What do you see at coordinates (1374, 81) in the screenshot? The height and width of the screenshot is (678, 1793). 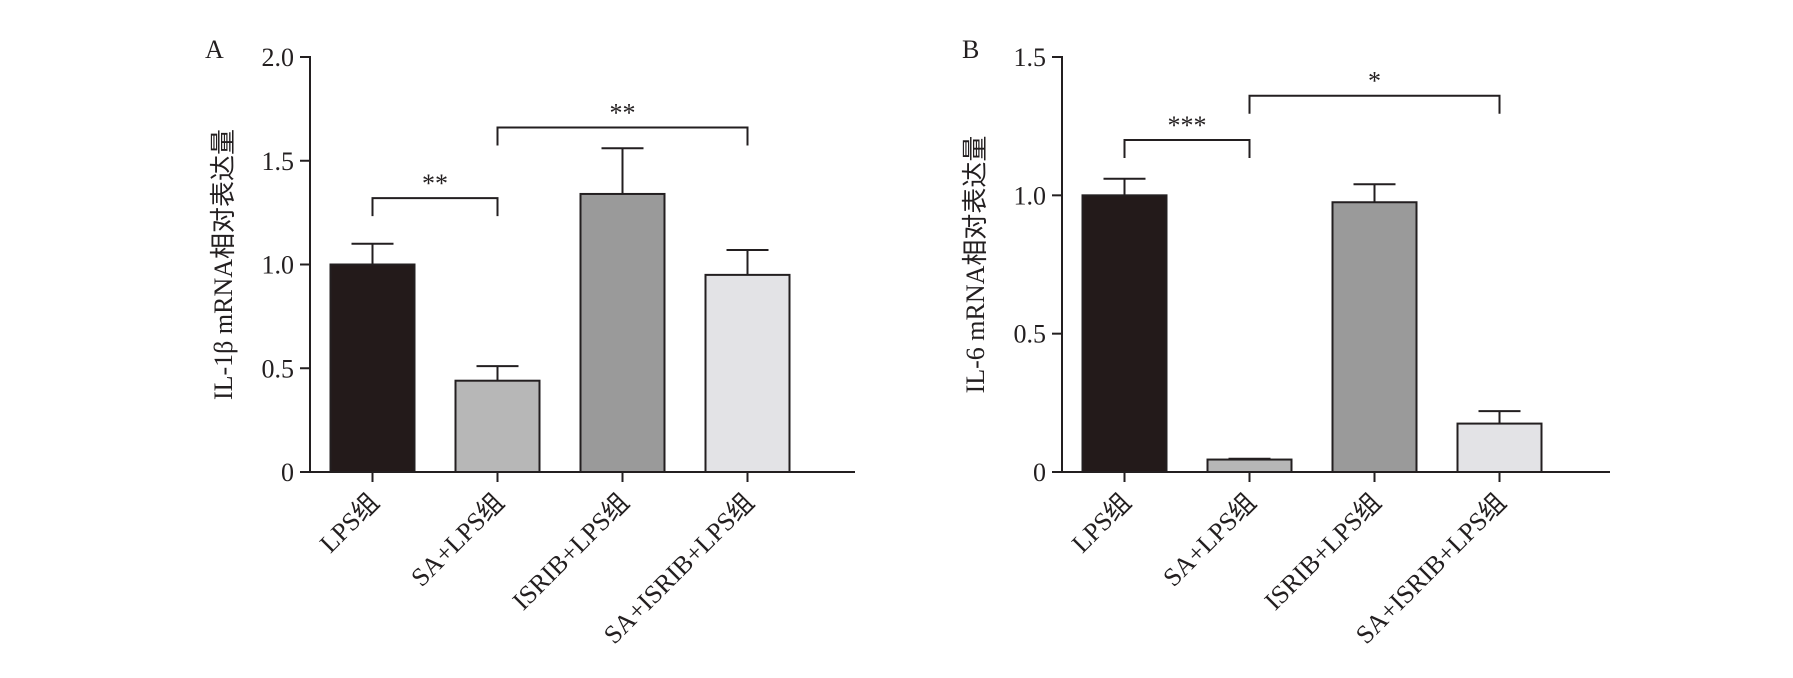 I see `significance-label: *` at bounding box center [1374, 81].